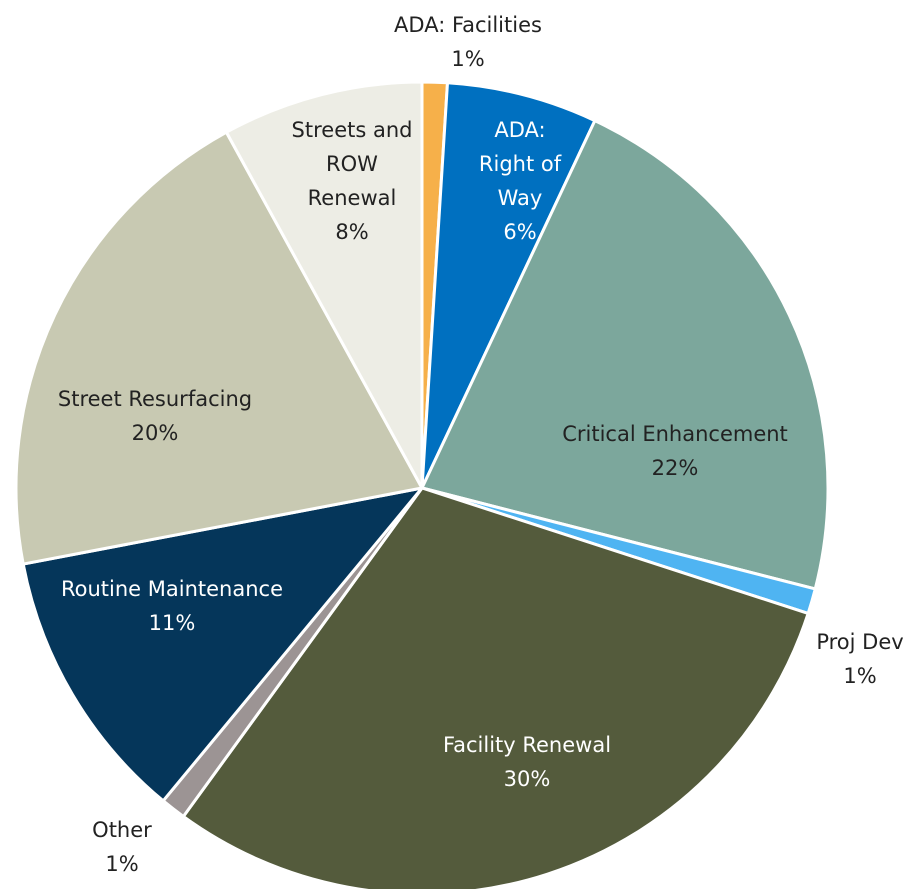  What do you see at coordinates (122, 847) in the screenshot?
I see `slice-label: Other 1%` at bounding box center [122, 847].